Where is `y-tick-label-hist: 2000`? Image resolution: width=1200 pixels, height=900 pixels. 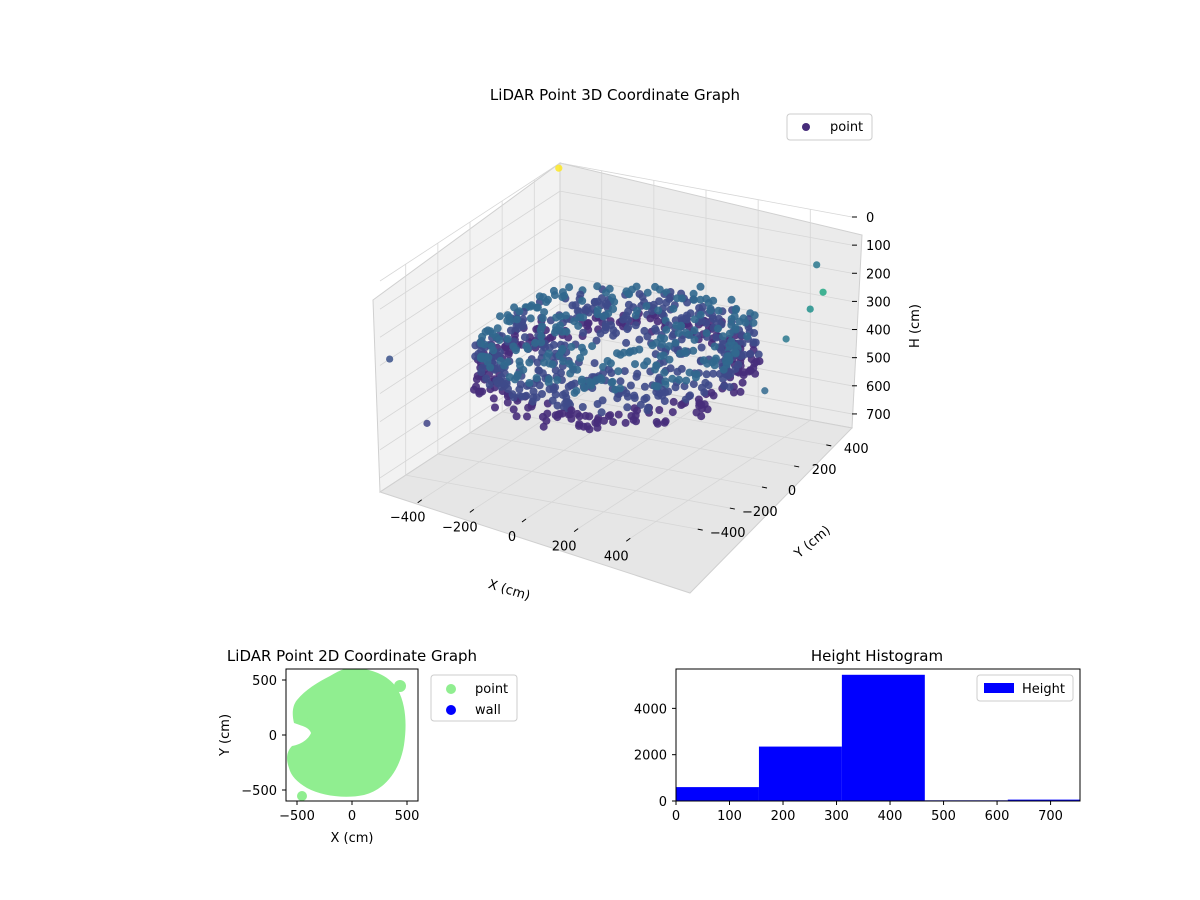
y-tick-label-hist: 2000 is located at coordinates (650, 756).